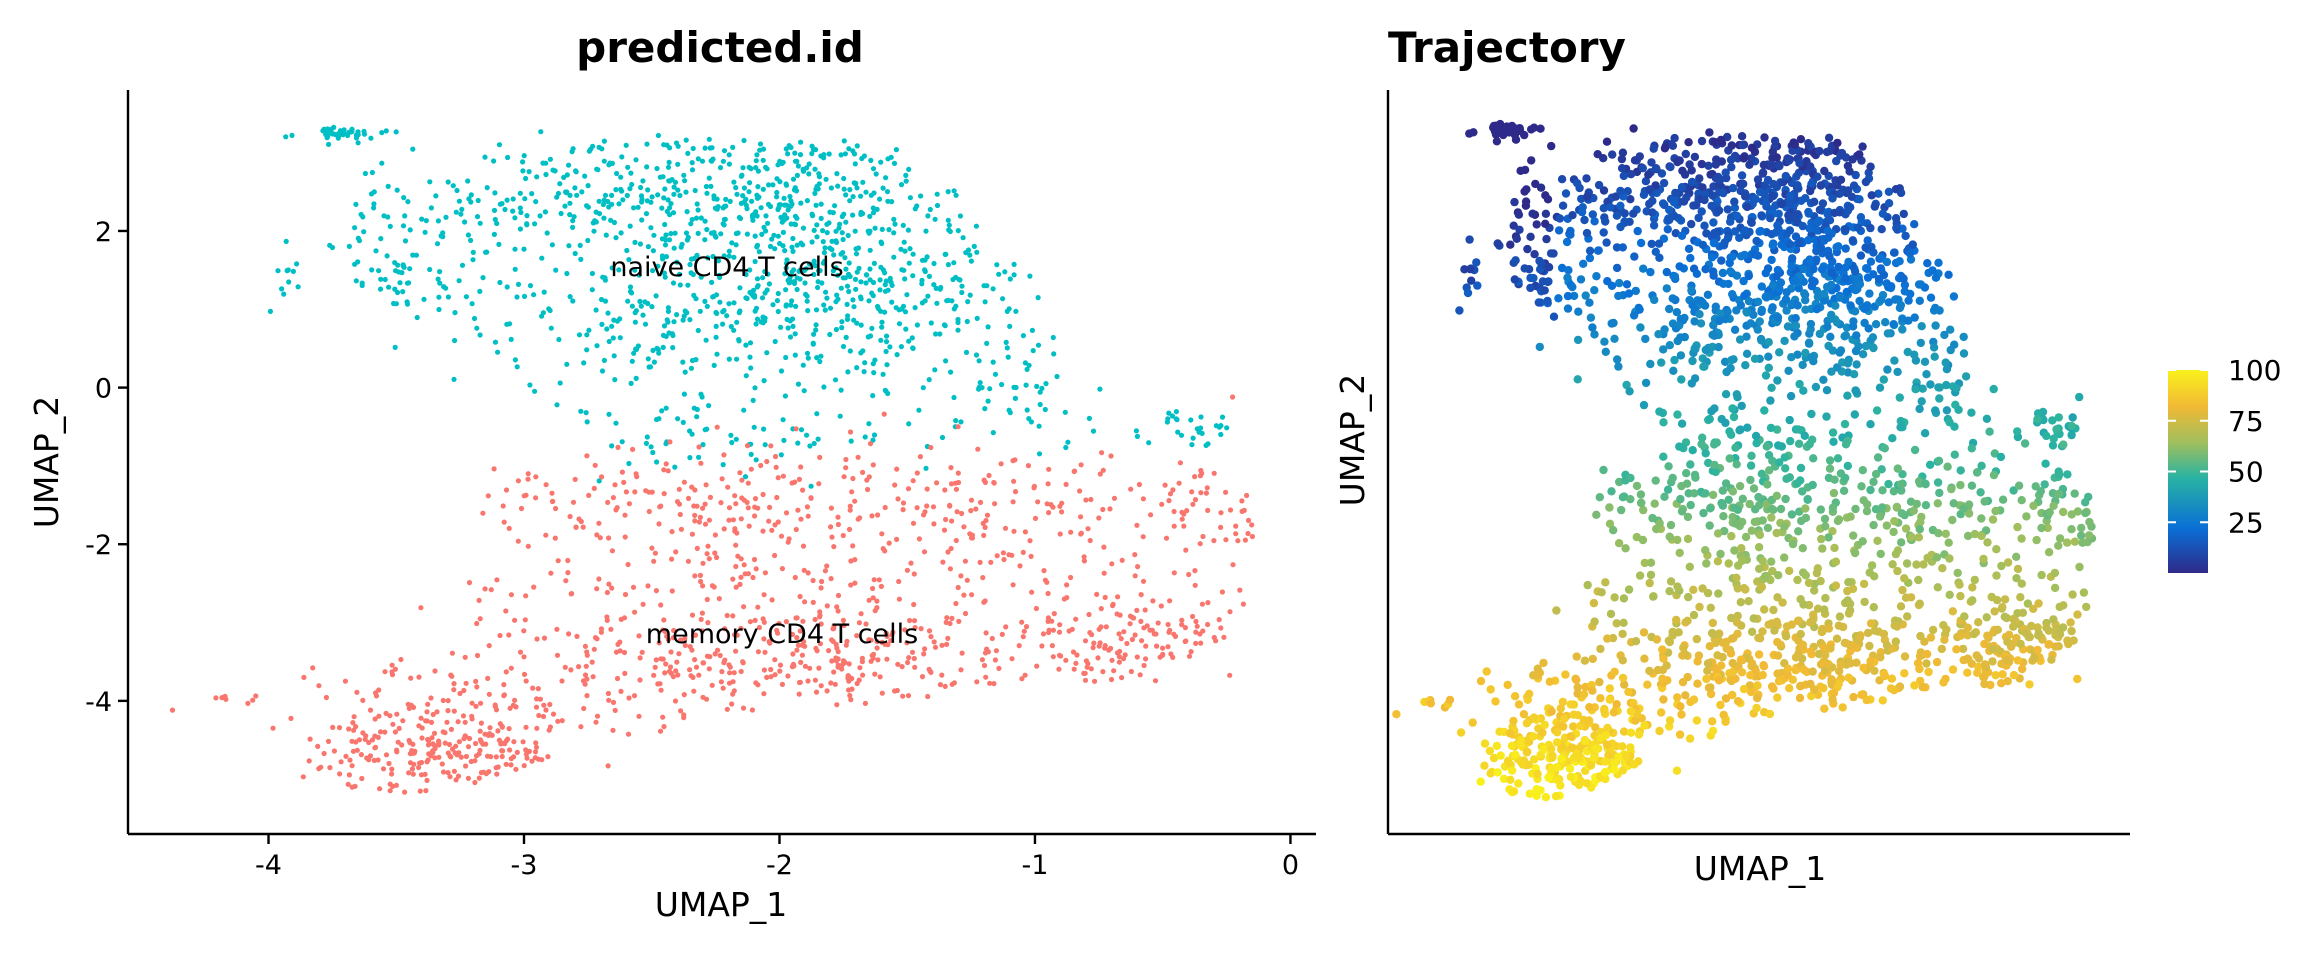 This screenshot has height=960, width=2304. Describe the element at coordinates (106, 467) in the screenshot. I see `y-axis-ticks: -4-202` at that location.